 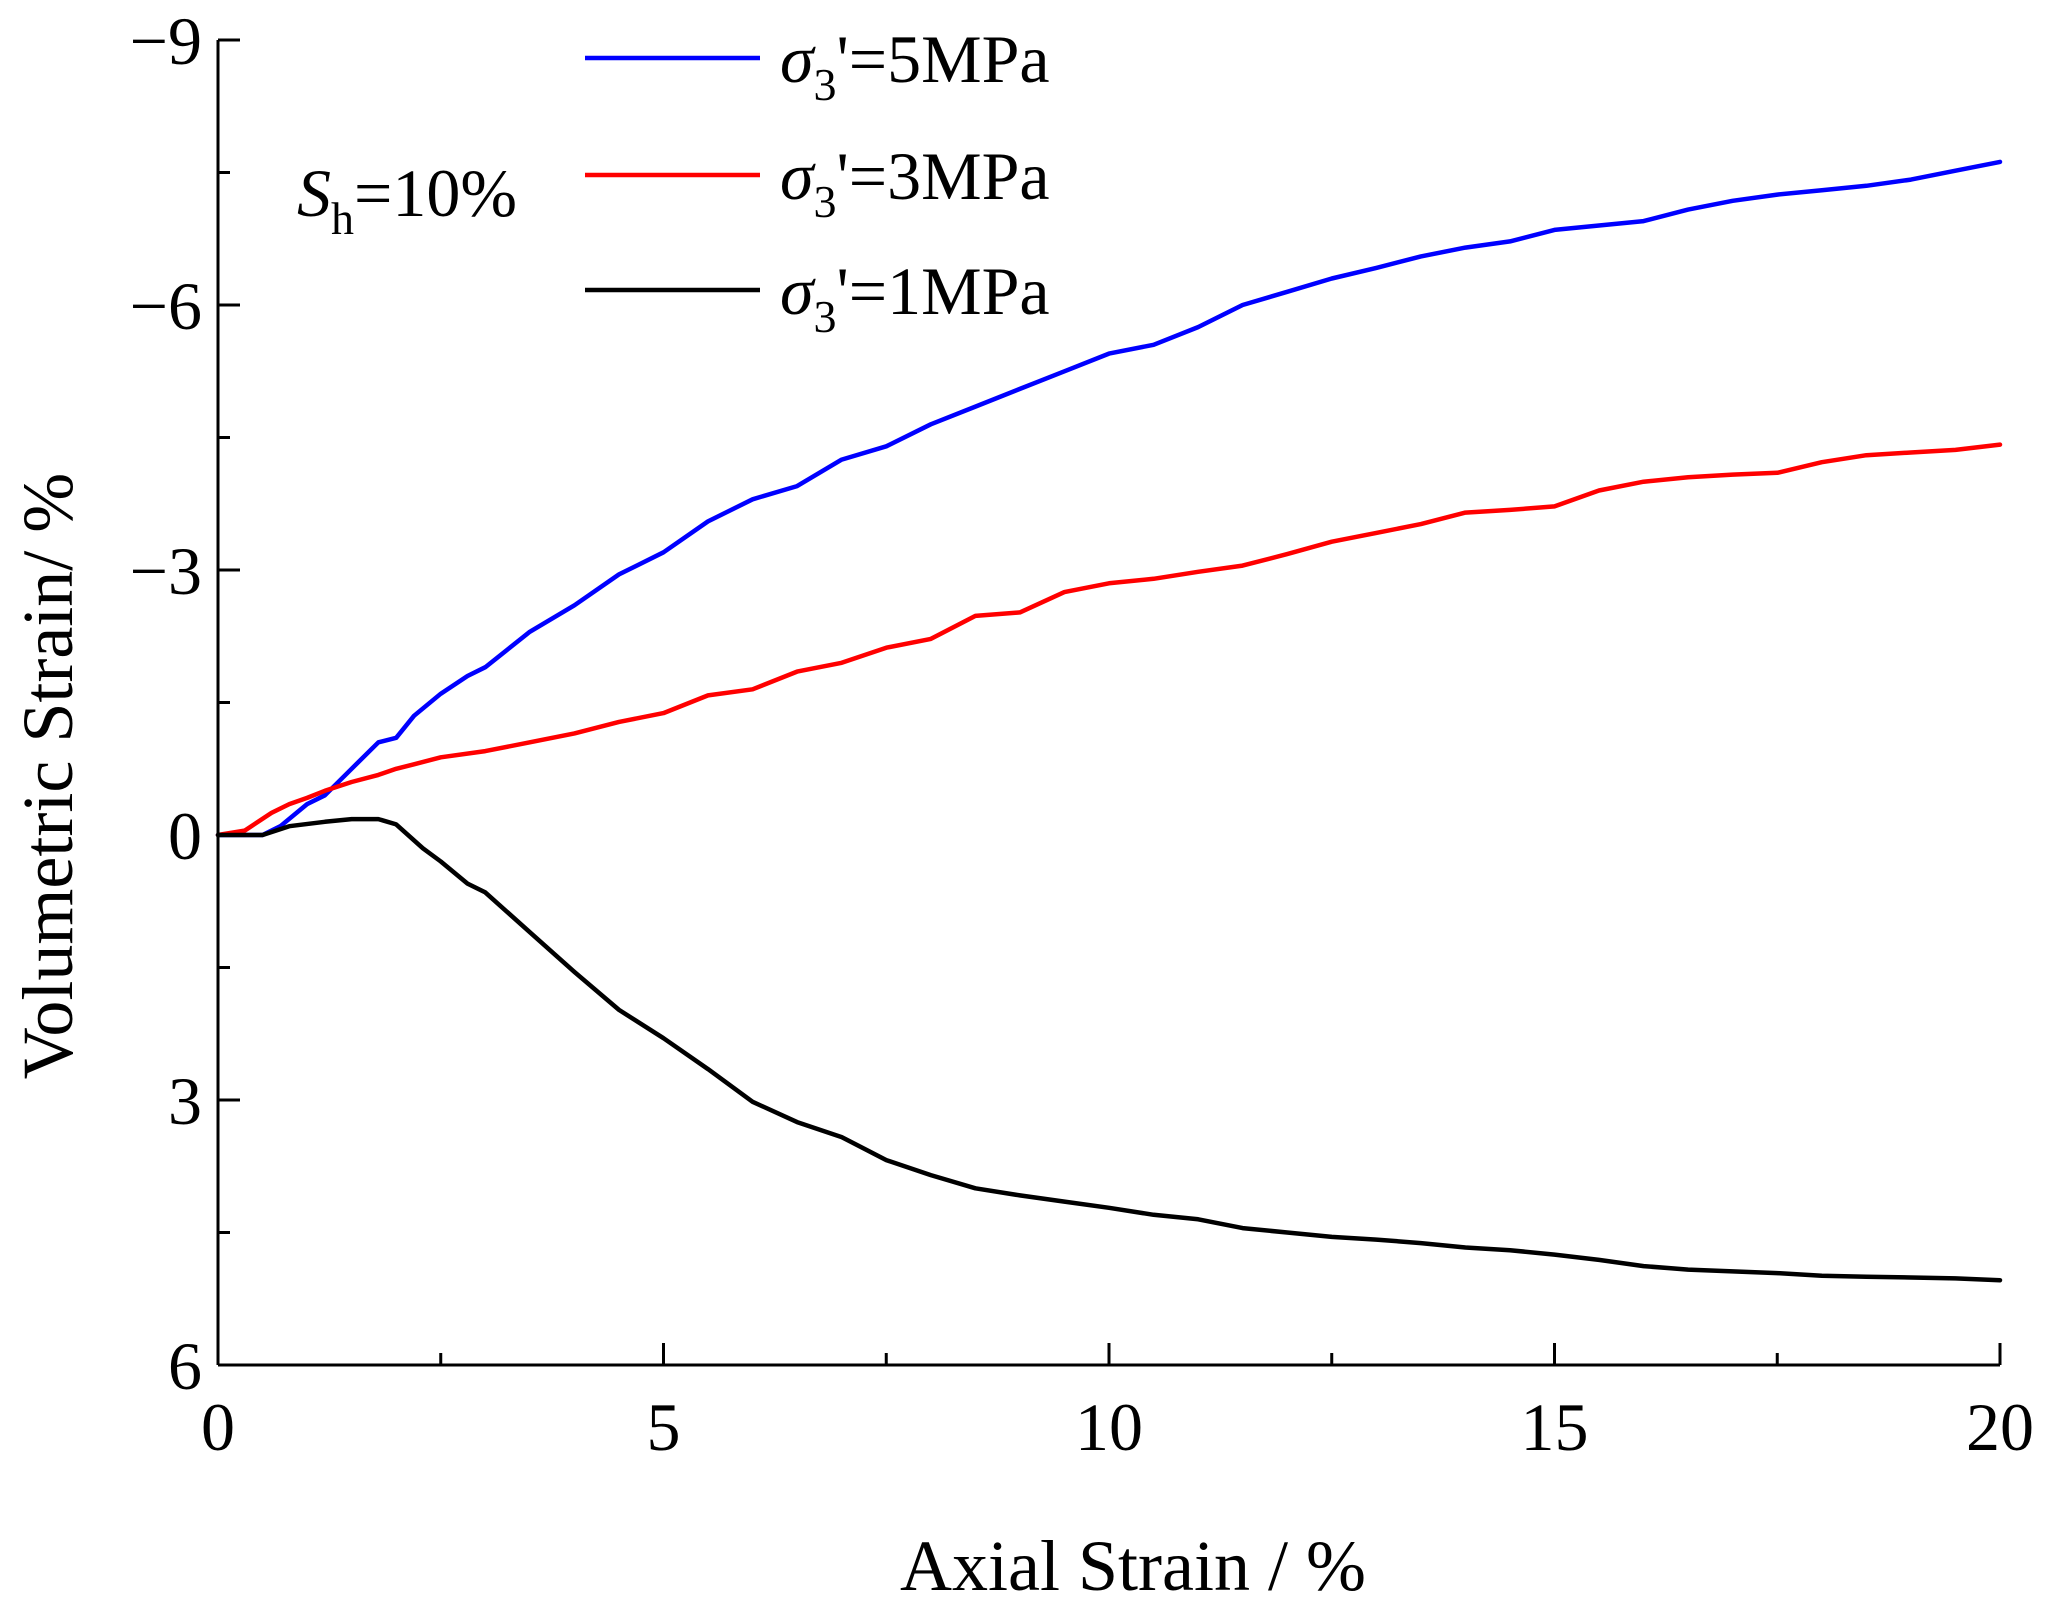 I want to click on sh-annotation: Sh=10%, so click(x=407, y=199).